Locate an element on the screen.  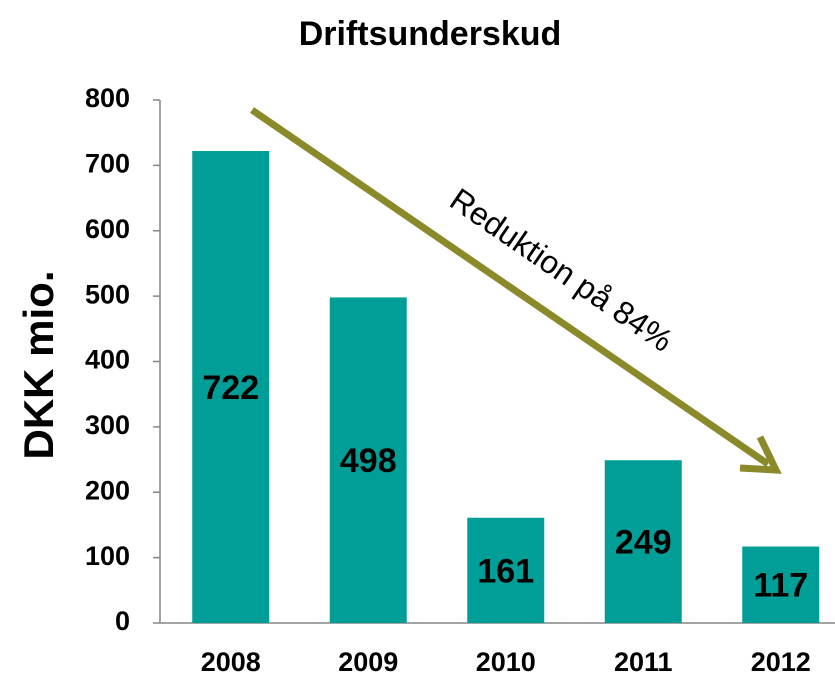
y-axis-label: DKK mio. is located at coordinates (38, 365).